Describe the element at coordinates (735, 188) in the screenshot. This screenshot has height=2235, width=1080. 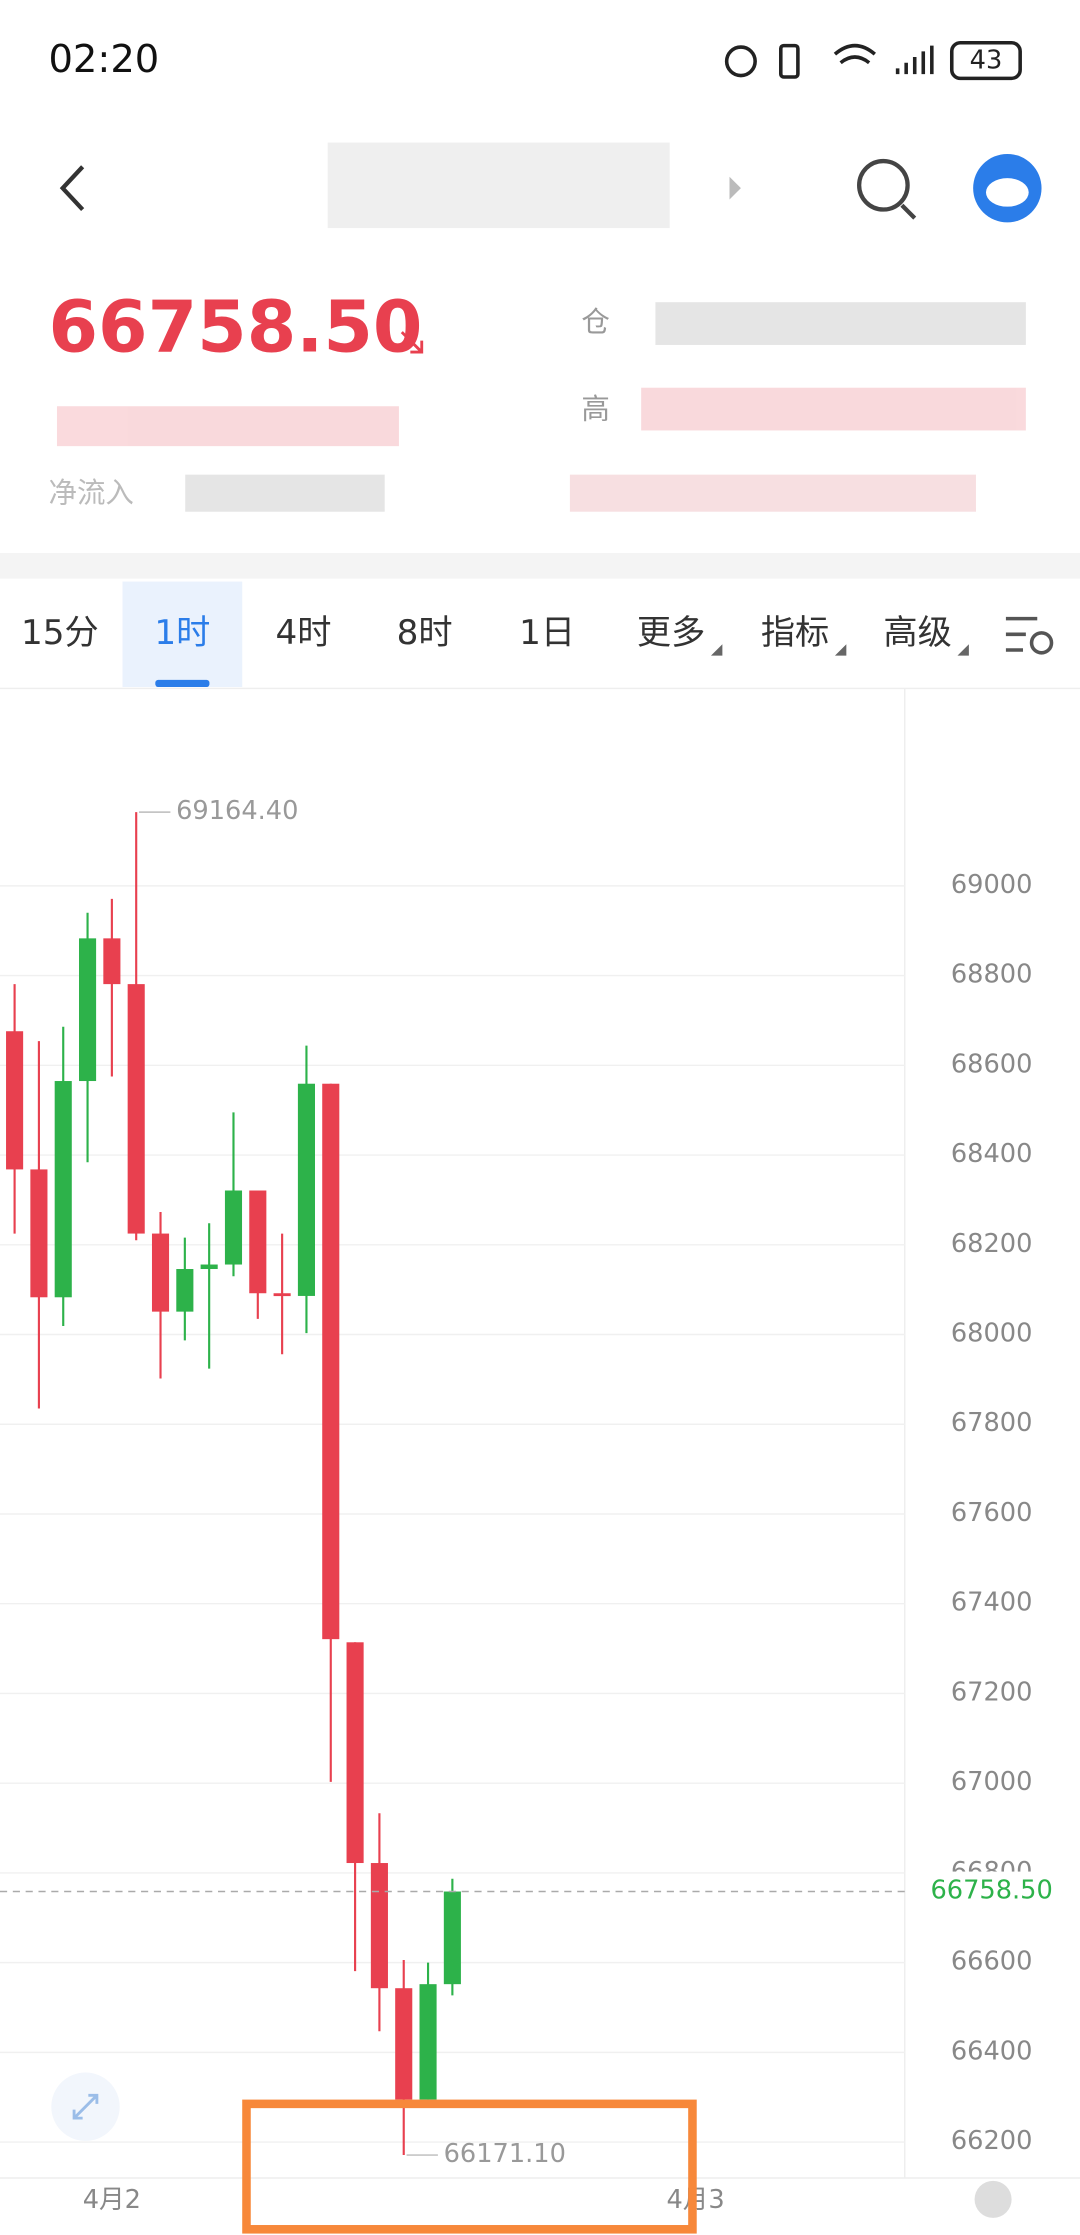
I see `next-arrow` at that location.